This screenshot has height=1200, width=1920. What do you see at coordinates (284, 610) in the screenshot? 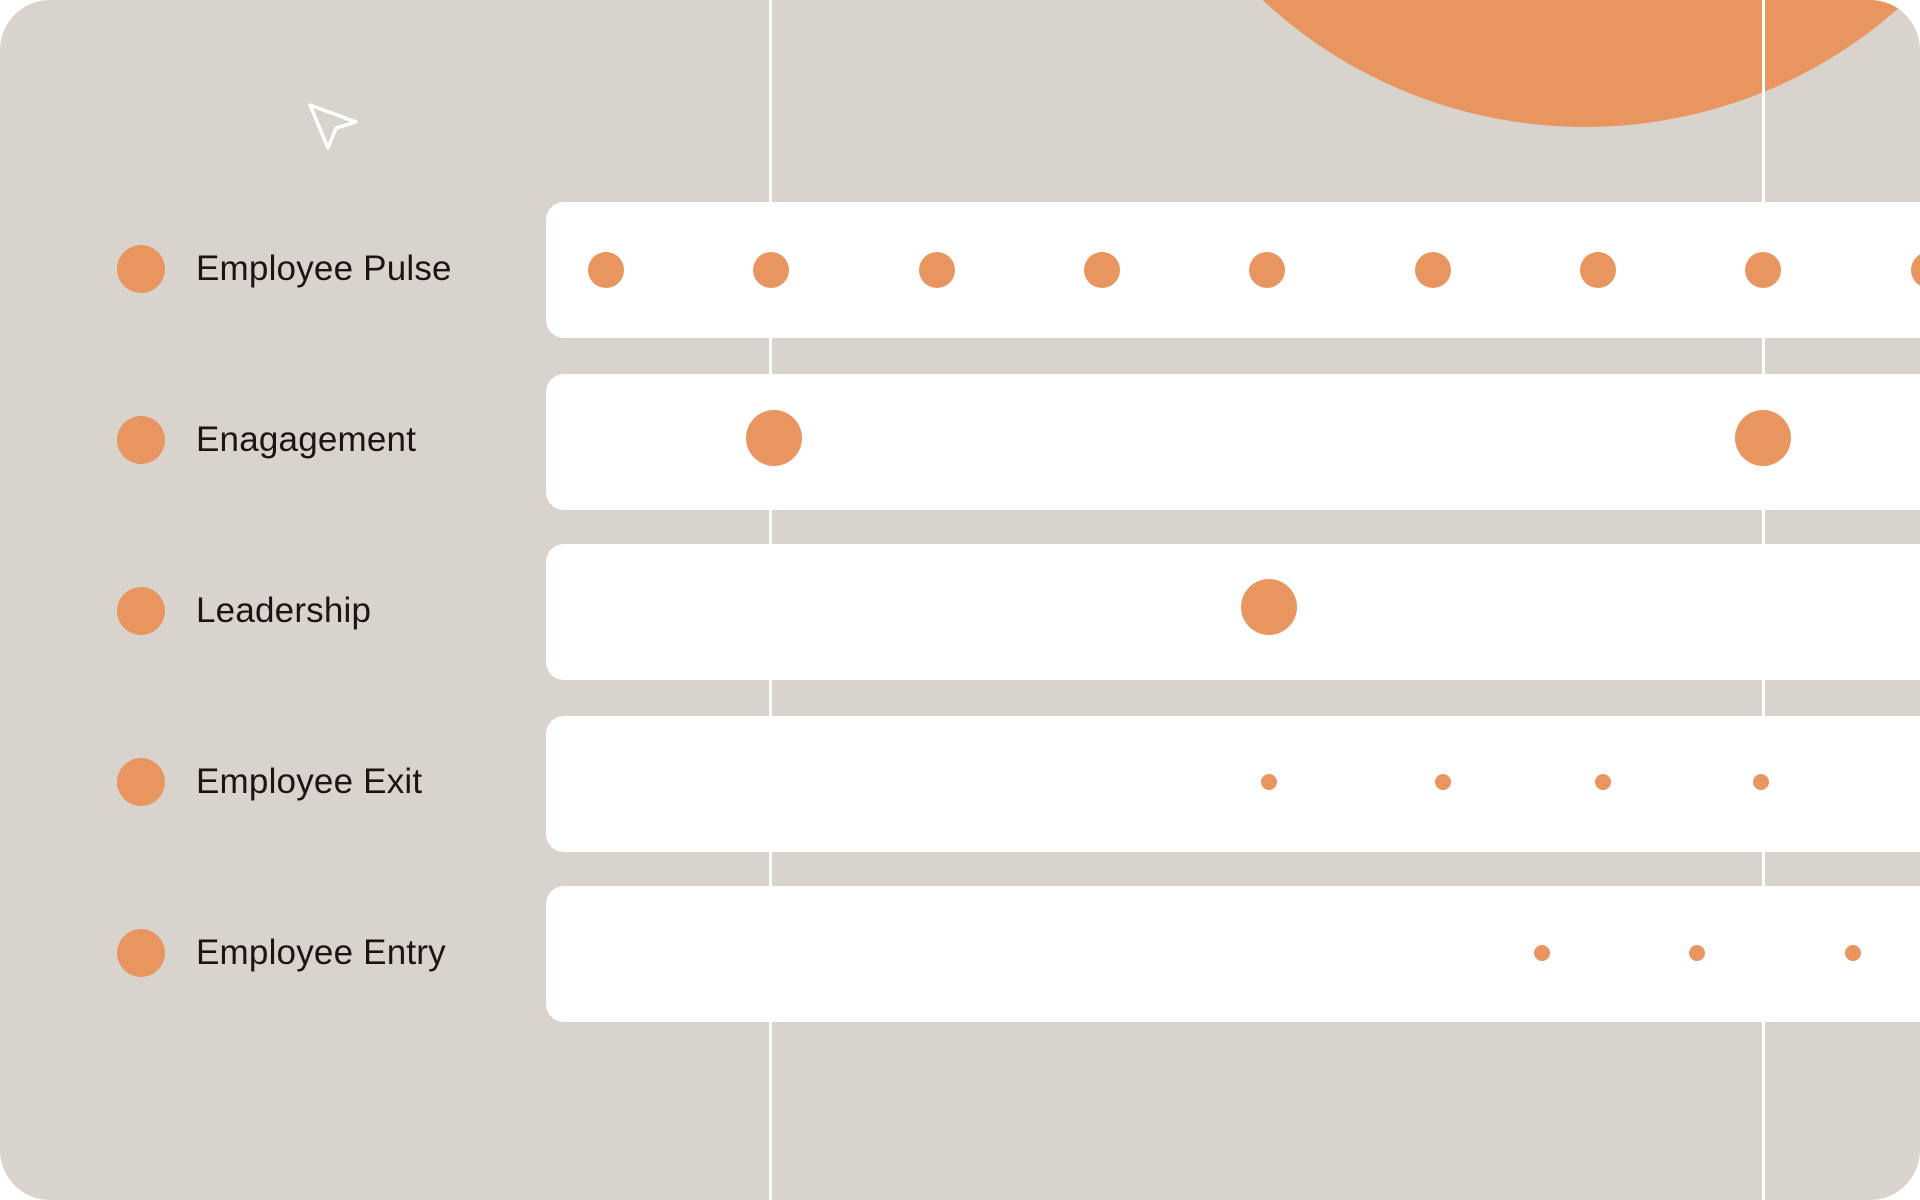
I see `row-label-leadership: Leadership` at bounding box center [284, 610].